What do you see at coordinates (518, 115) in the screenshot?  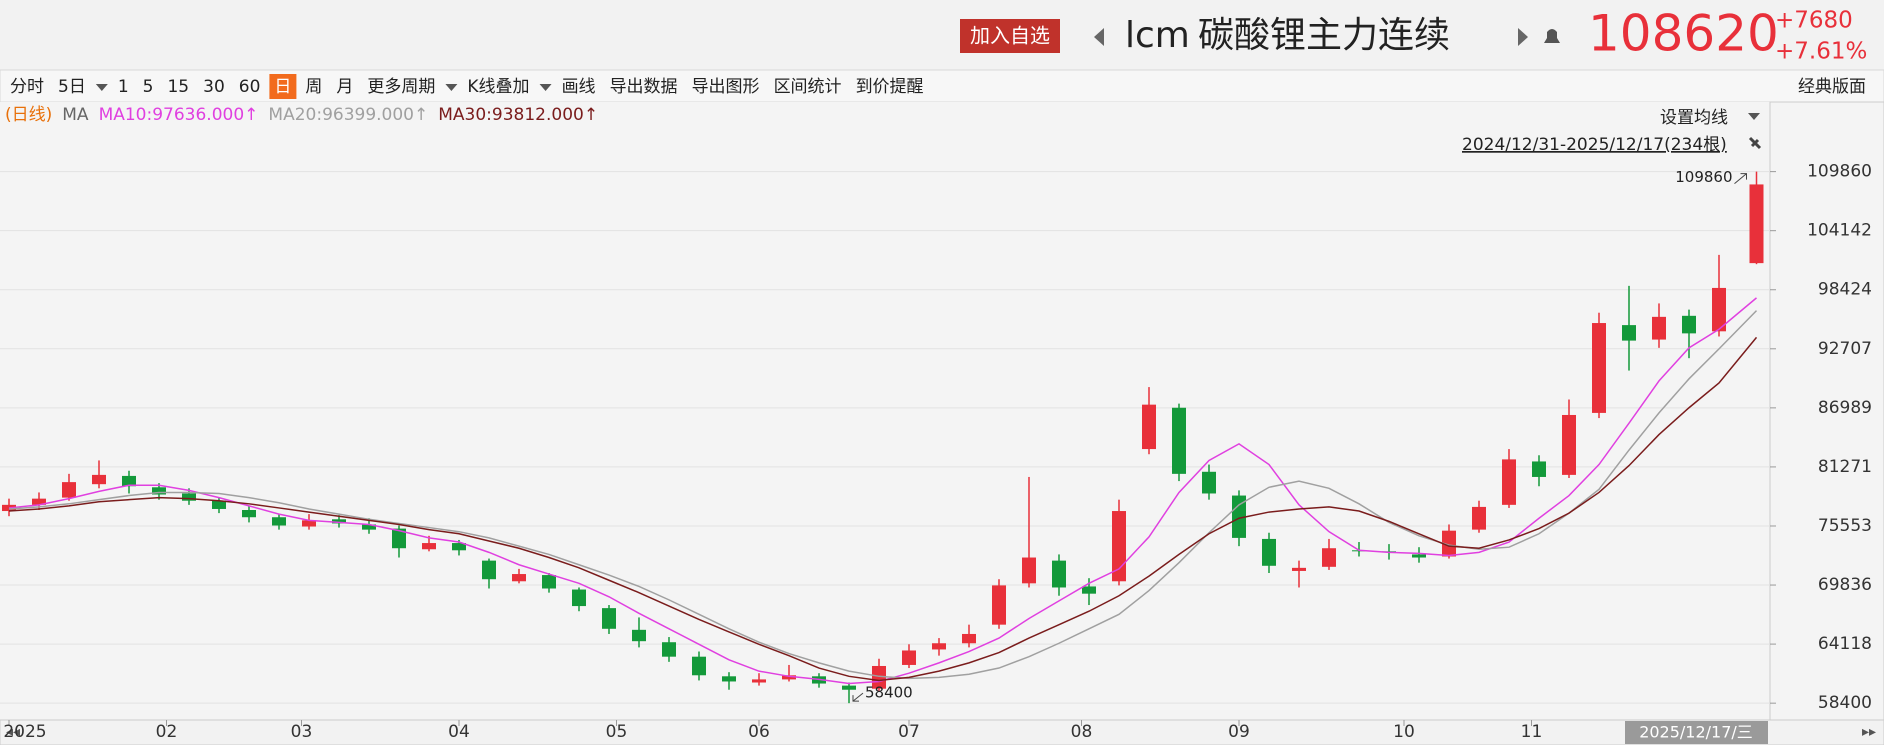 I see `legend-item: MA30:93812.000↑` at bounding box center [518, 115].